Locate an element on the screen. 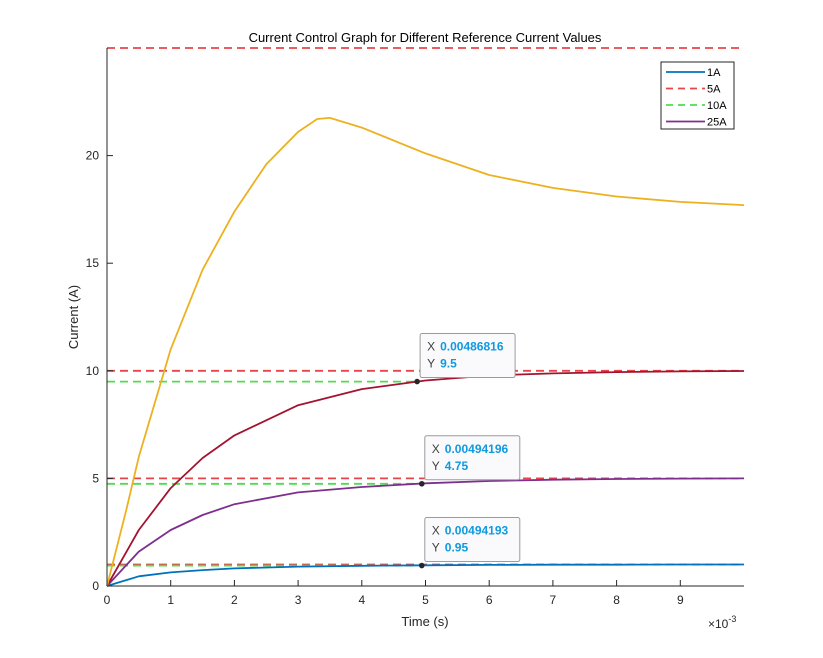 The width and height of the screenshot is (823, 658). y-tick-label: 20 is located at coordinates (93, 156).